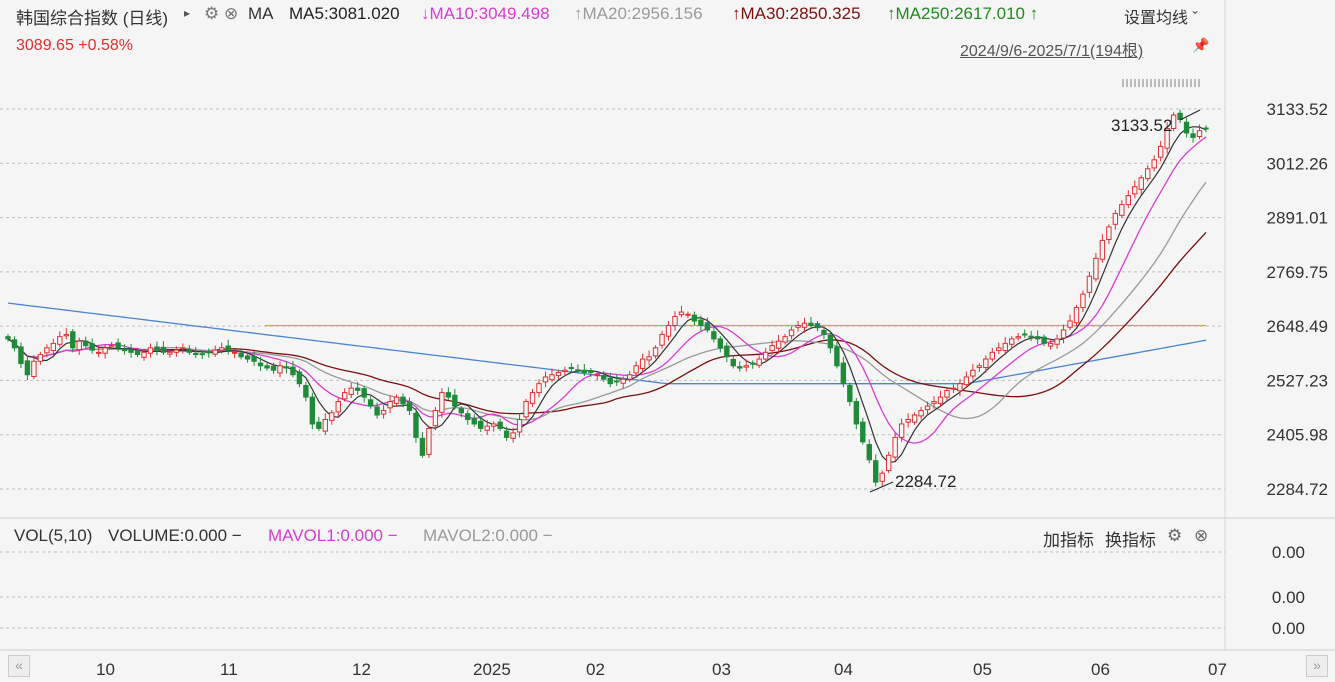 The height and width of the screenshot is (682, 1335). What do you see at coordinates (92, 18) in the screenshot?
I see `index-title: 韩国综合指数 (日线)` at bounding box center [92, 18].